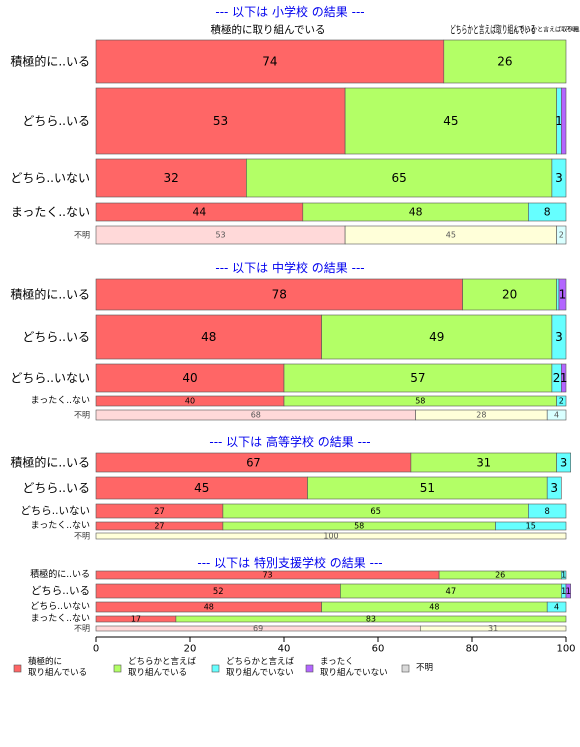 The image size is (580, 747). I want to click on data-label: 69, so click(258, 628).